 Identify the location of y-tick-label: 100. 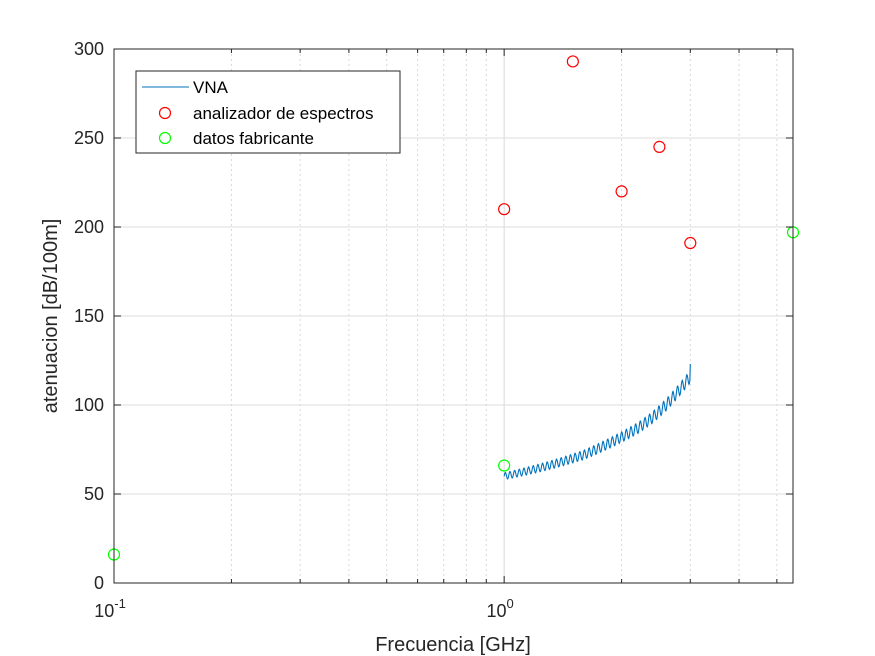
(89, 405).